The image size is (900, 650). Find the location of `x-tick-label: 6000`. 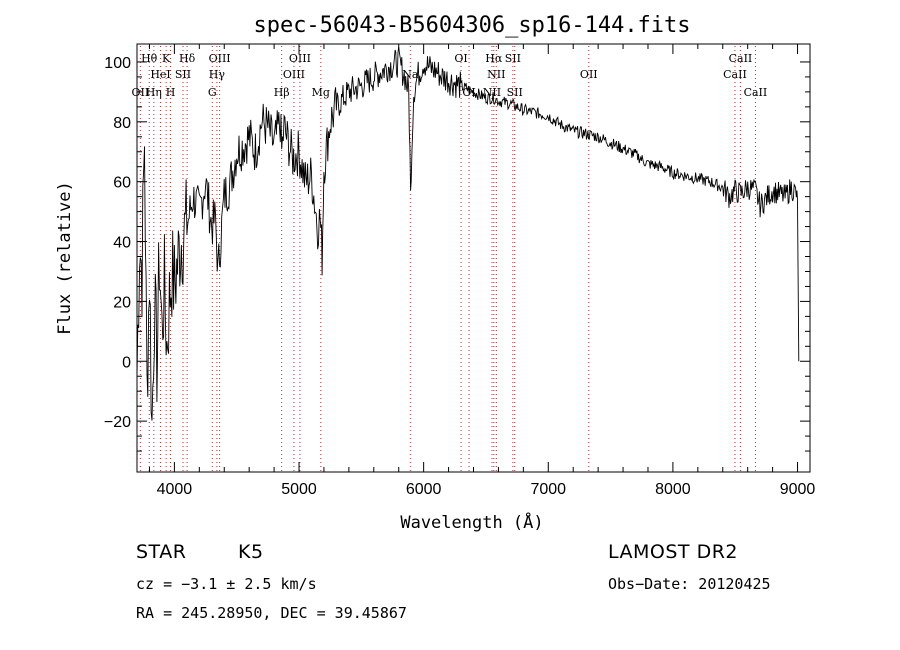

x-tick-label: 6000 is located at coordinates (424, 489).